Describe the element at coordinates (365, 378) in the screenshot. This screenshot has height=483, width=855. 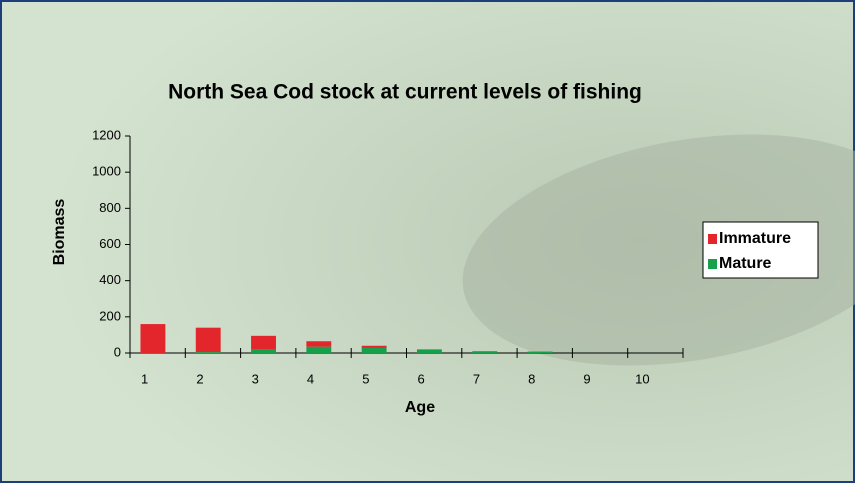
I see `x-tick-label: 5` at that location.